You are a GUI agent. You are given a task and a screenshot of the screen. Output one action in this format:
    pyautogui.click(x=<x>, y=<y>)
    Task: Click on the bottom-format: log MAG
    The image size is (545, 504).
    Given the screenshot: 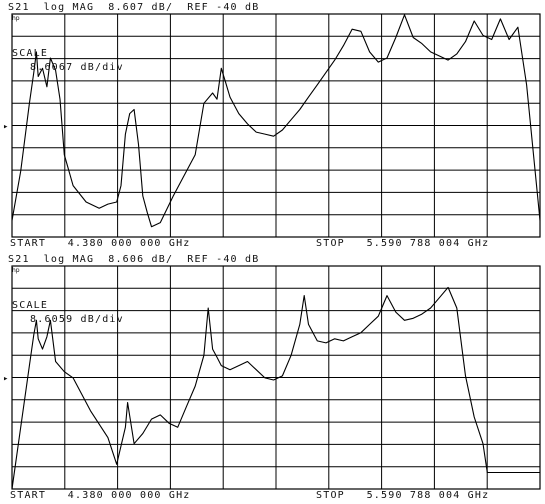 What is the action you would take?
    pyautogui.click(x=69, y=259)
    